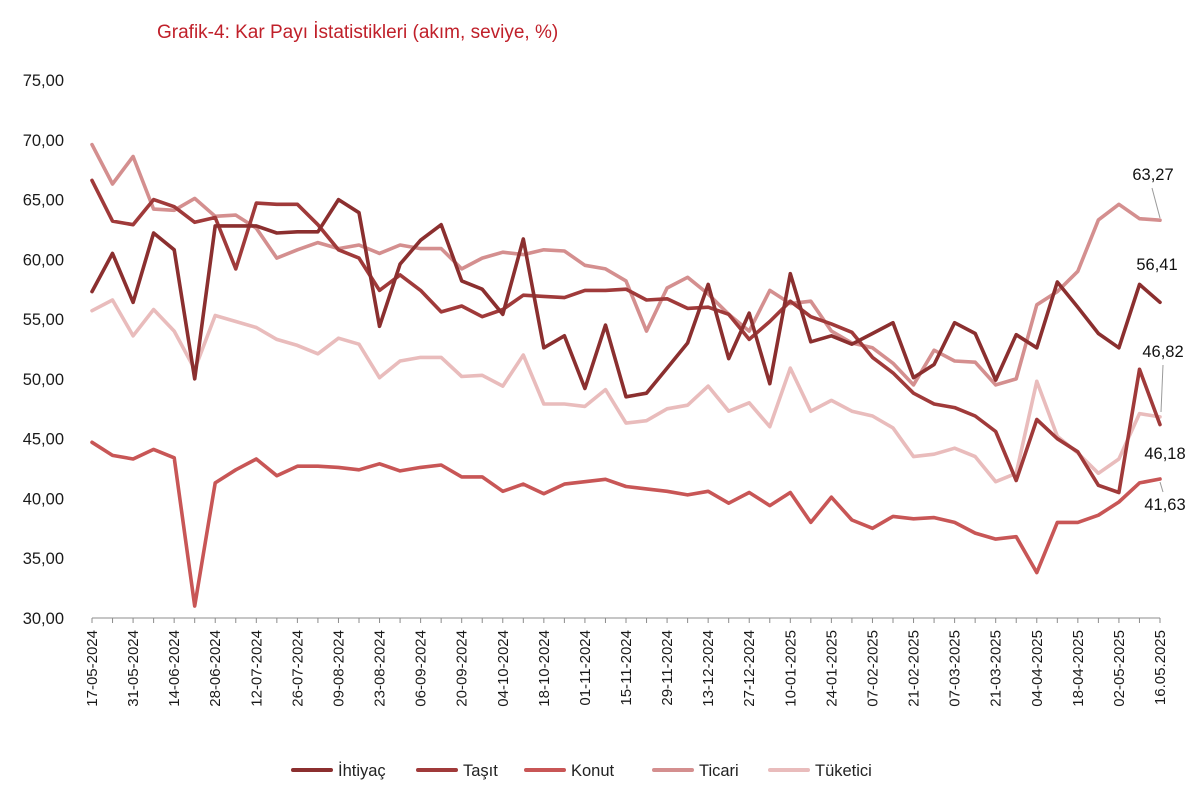 This screenshot has height=792, width=1202. Describe the element at coordinates (708, 668) in the screenshot. I see `x-tick-label: 13-12-2024` at that location.